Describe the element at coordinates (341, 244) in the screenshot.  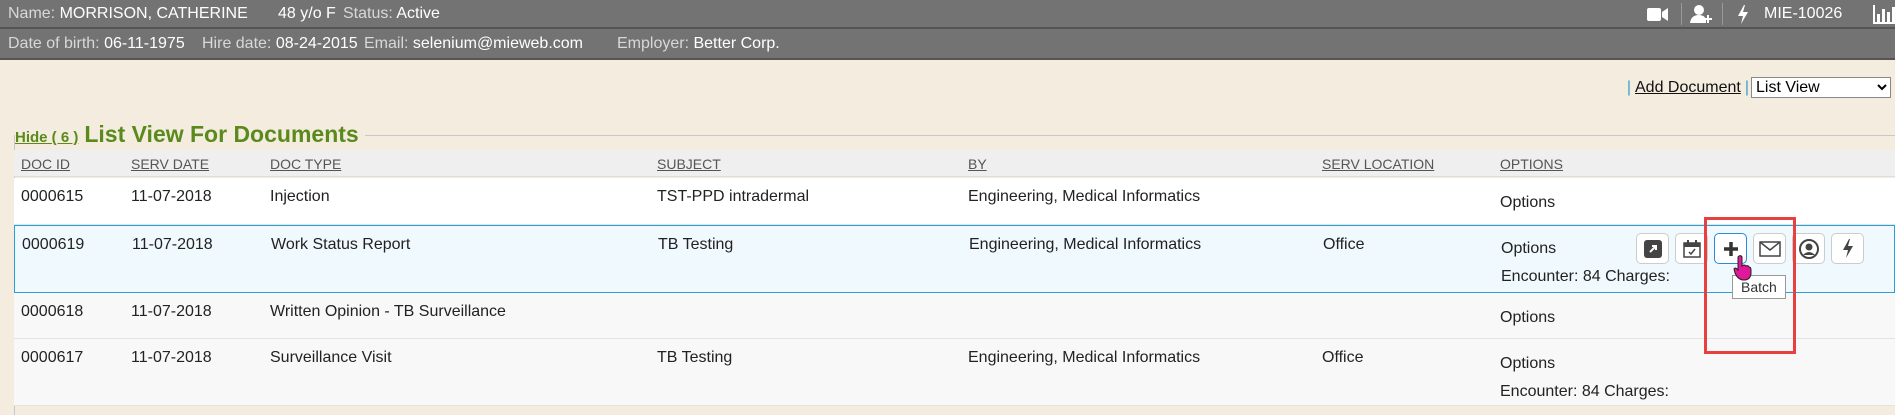
I see `cell-doc-type: Work Status Report` at that location.